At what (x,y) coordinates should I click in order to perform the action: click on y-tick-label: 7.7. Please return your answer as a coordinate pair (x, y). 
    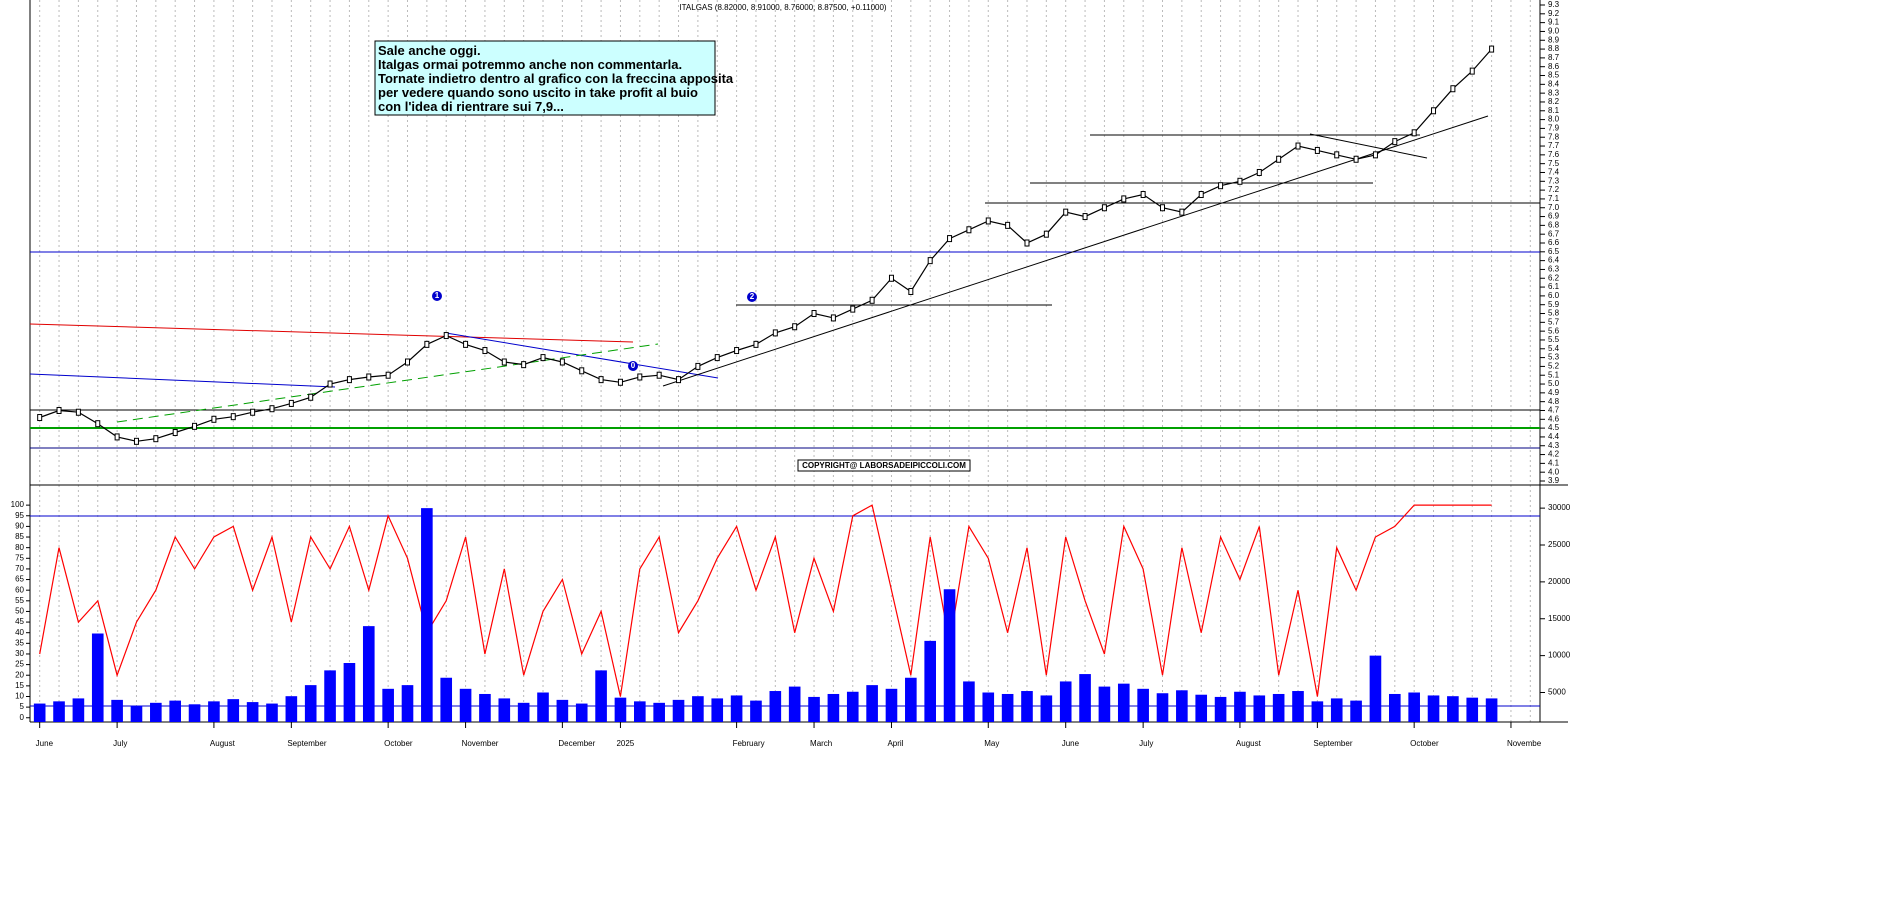
    Looking at the image, I should click on (1554, 145).